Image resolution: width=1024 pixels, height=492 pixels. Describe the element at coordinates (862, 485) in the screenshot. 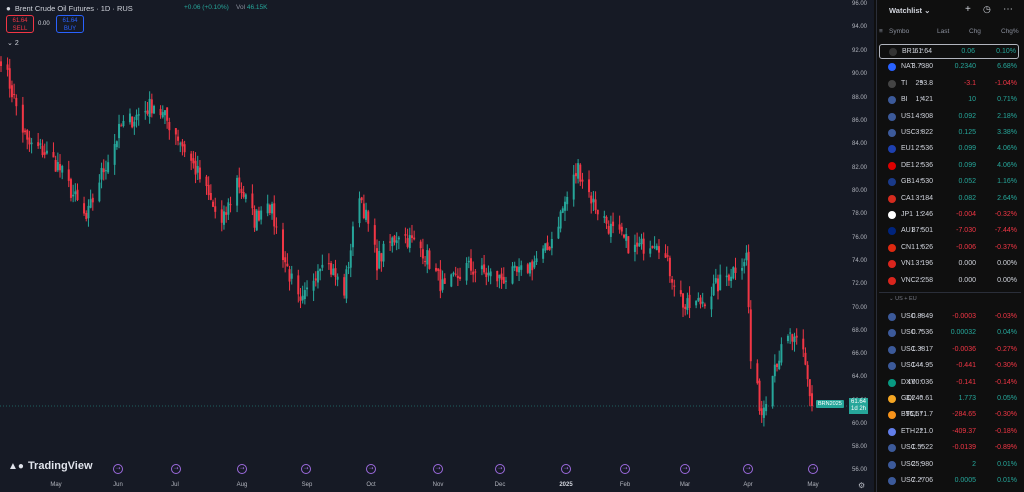

I see `gear-icon: ⚙` at that location.